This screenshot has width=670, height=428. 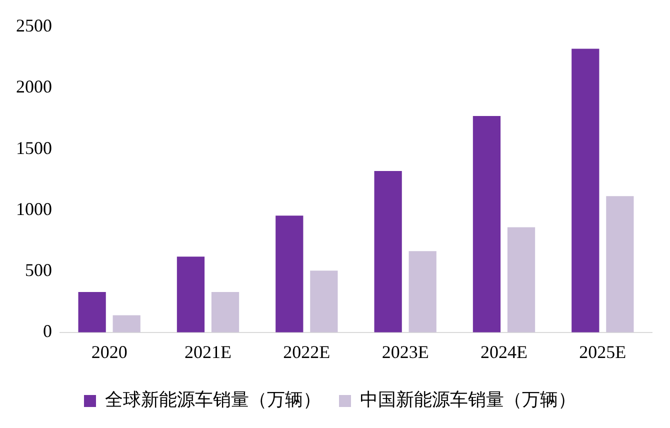 What do you see at coordinates (468, 400) in the screenshot?
I see `legend-label: 中国新能源车销量（万辆）` at bounding box center [468, 400].